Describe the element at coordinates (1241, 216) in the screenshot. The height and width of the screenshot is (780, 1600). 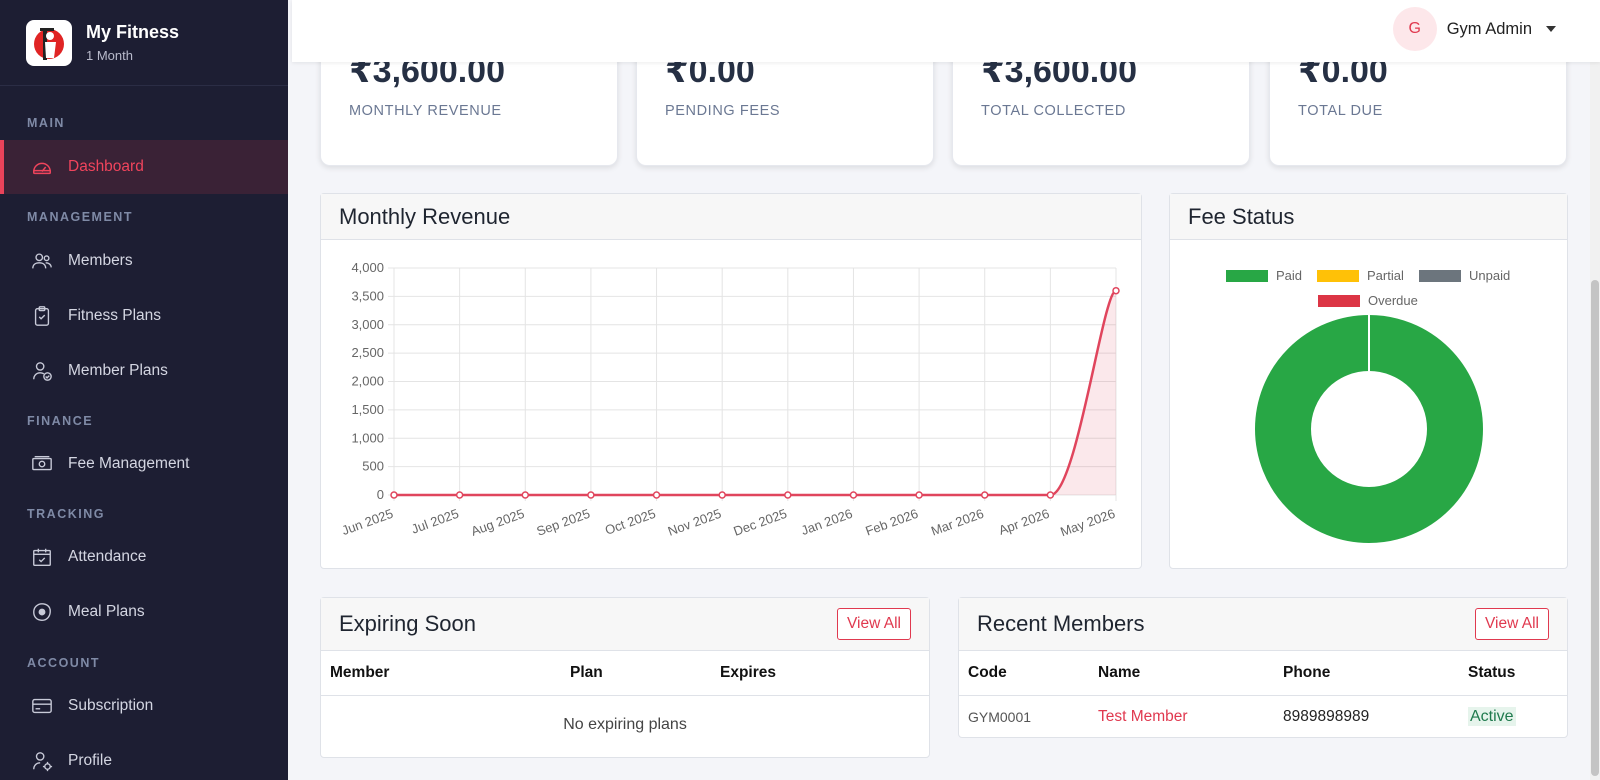
I see `card-title: Fee Status` at that location.